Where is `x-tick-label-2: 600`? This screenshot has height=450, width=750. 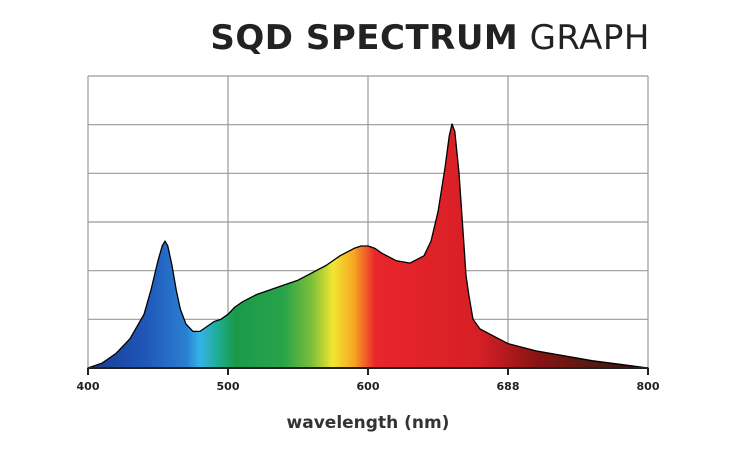 x-tick-label-2: 600 is located at coordinates (368, 386).